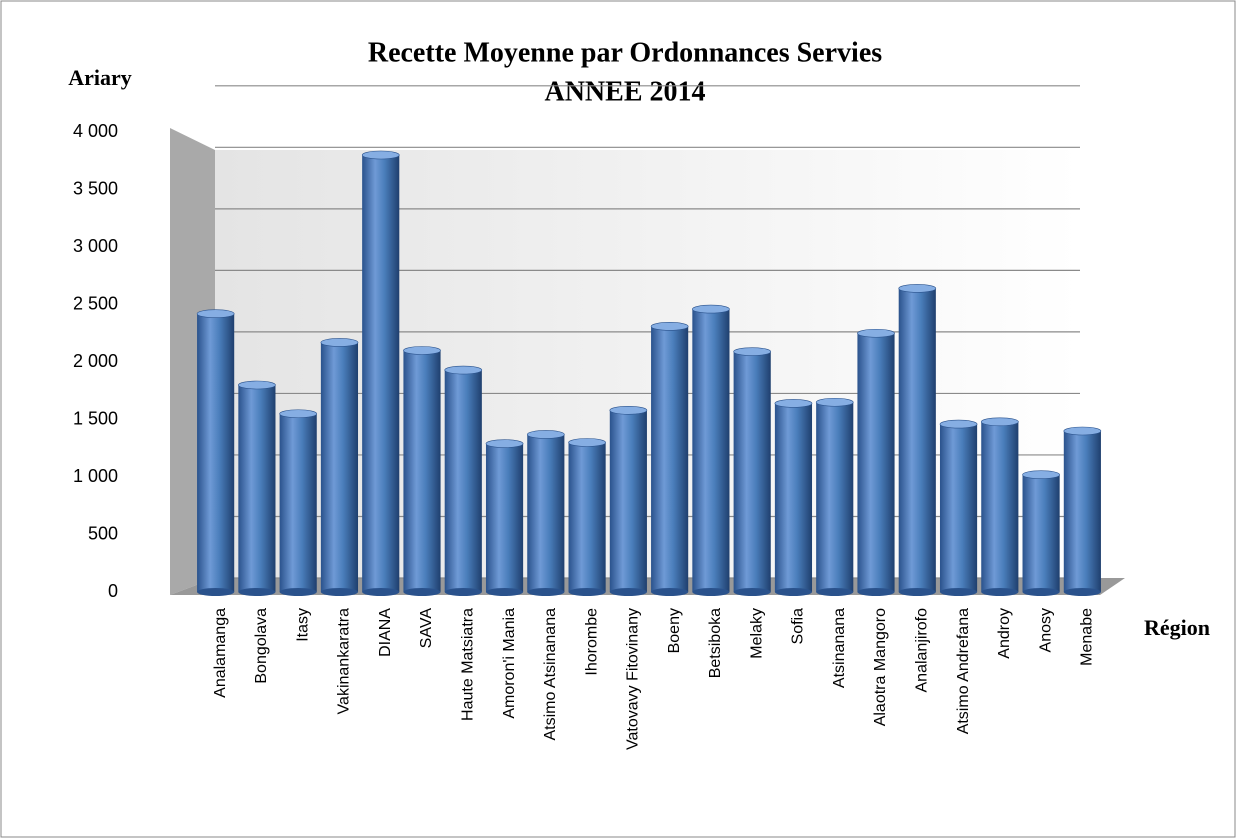 The image size is (1236, 838). Describe the element at coordinates (95, 361) in the screenshot. I see `y-tick-label: 2 000` at that location.